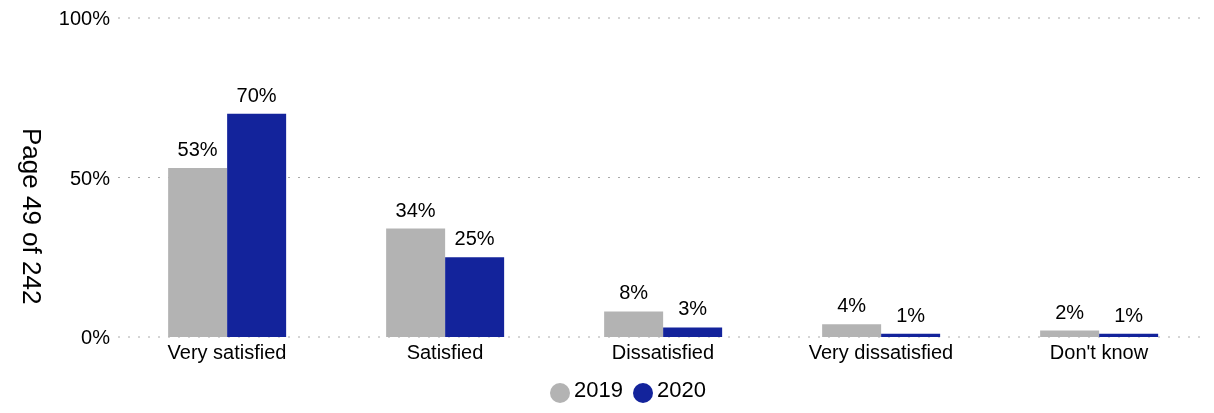  Describe the element at coordinates (96, 337) in the screenshot. I see `y-tick-label: 0%` at that location.